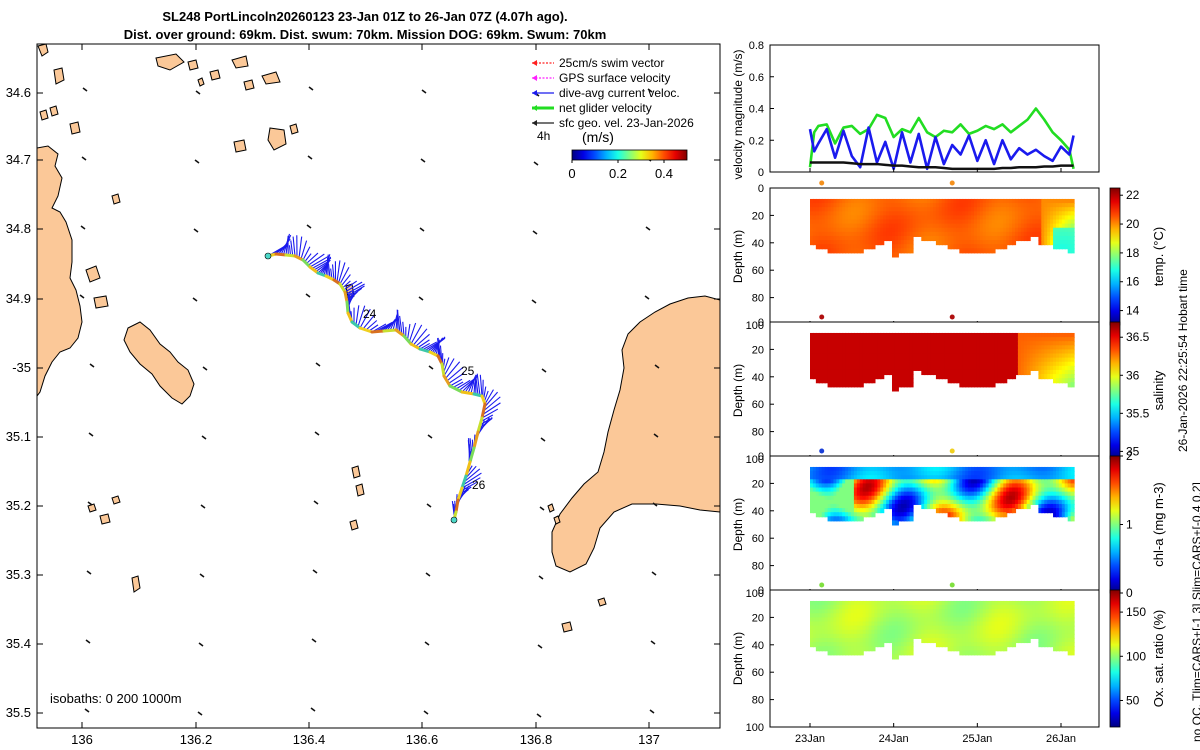 This screenshot has width=1200, height=750. Describe the element at coordinates (761, 591) in the screenshot. I see `profile-ytick-label: 0` at that location.